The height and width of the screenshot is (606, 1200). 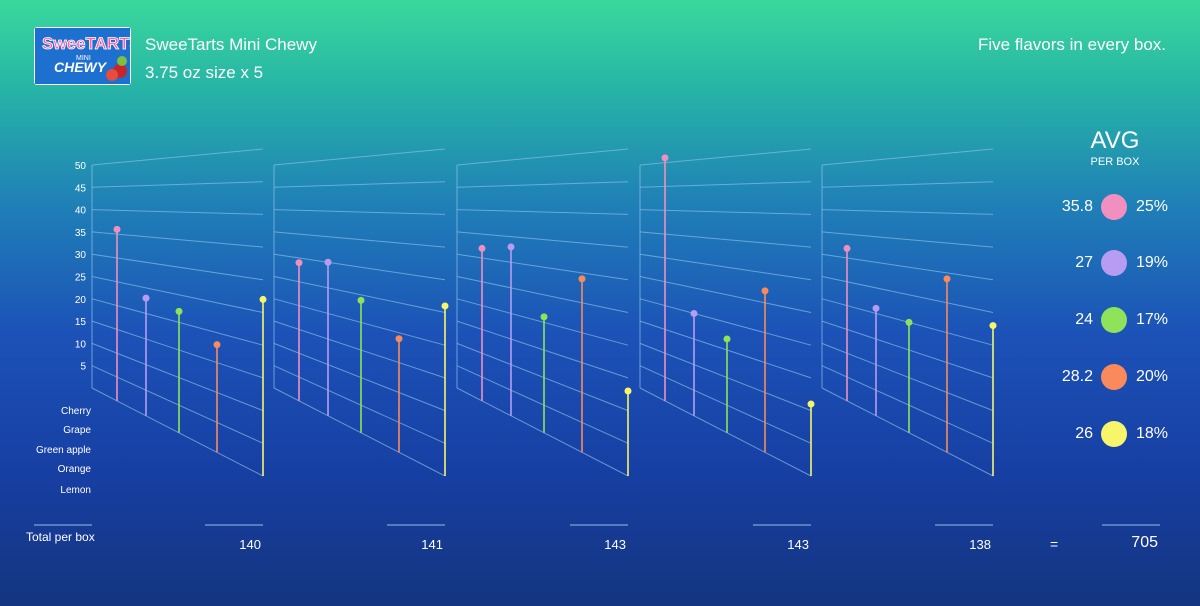 What do you see at coordinates (1152, 376) in the screenshot?
I see `avg-percent: 20%` at bounding box center [1152, 376].